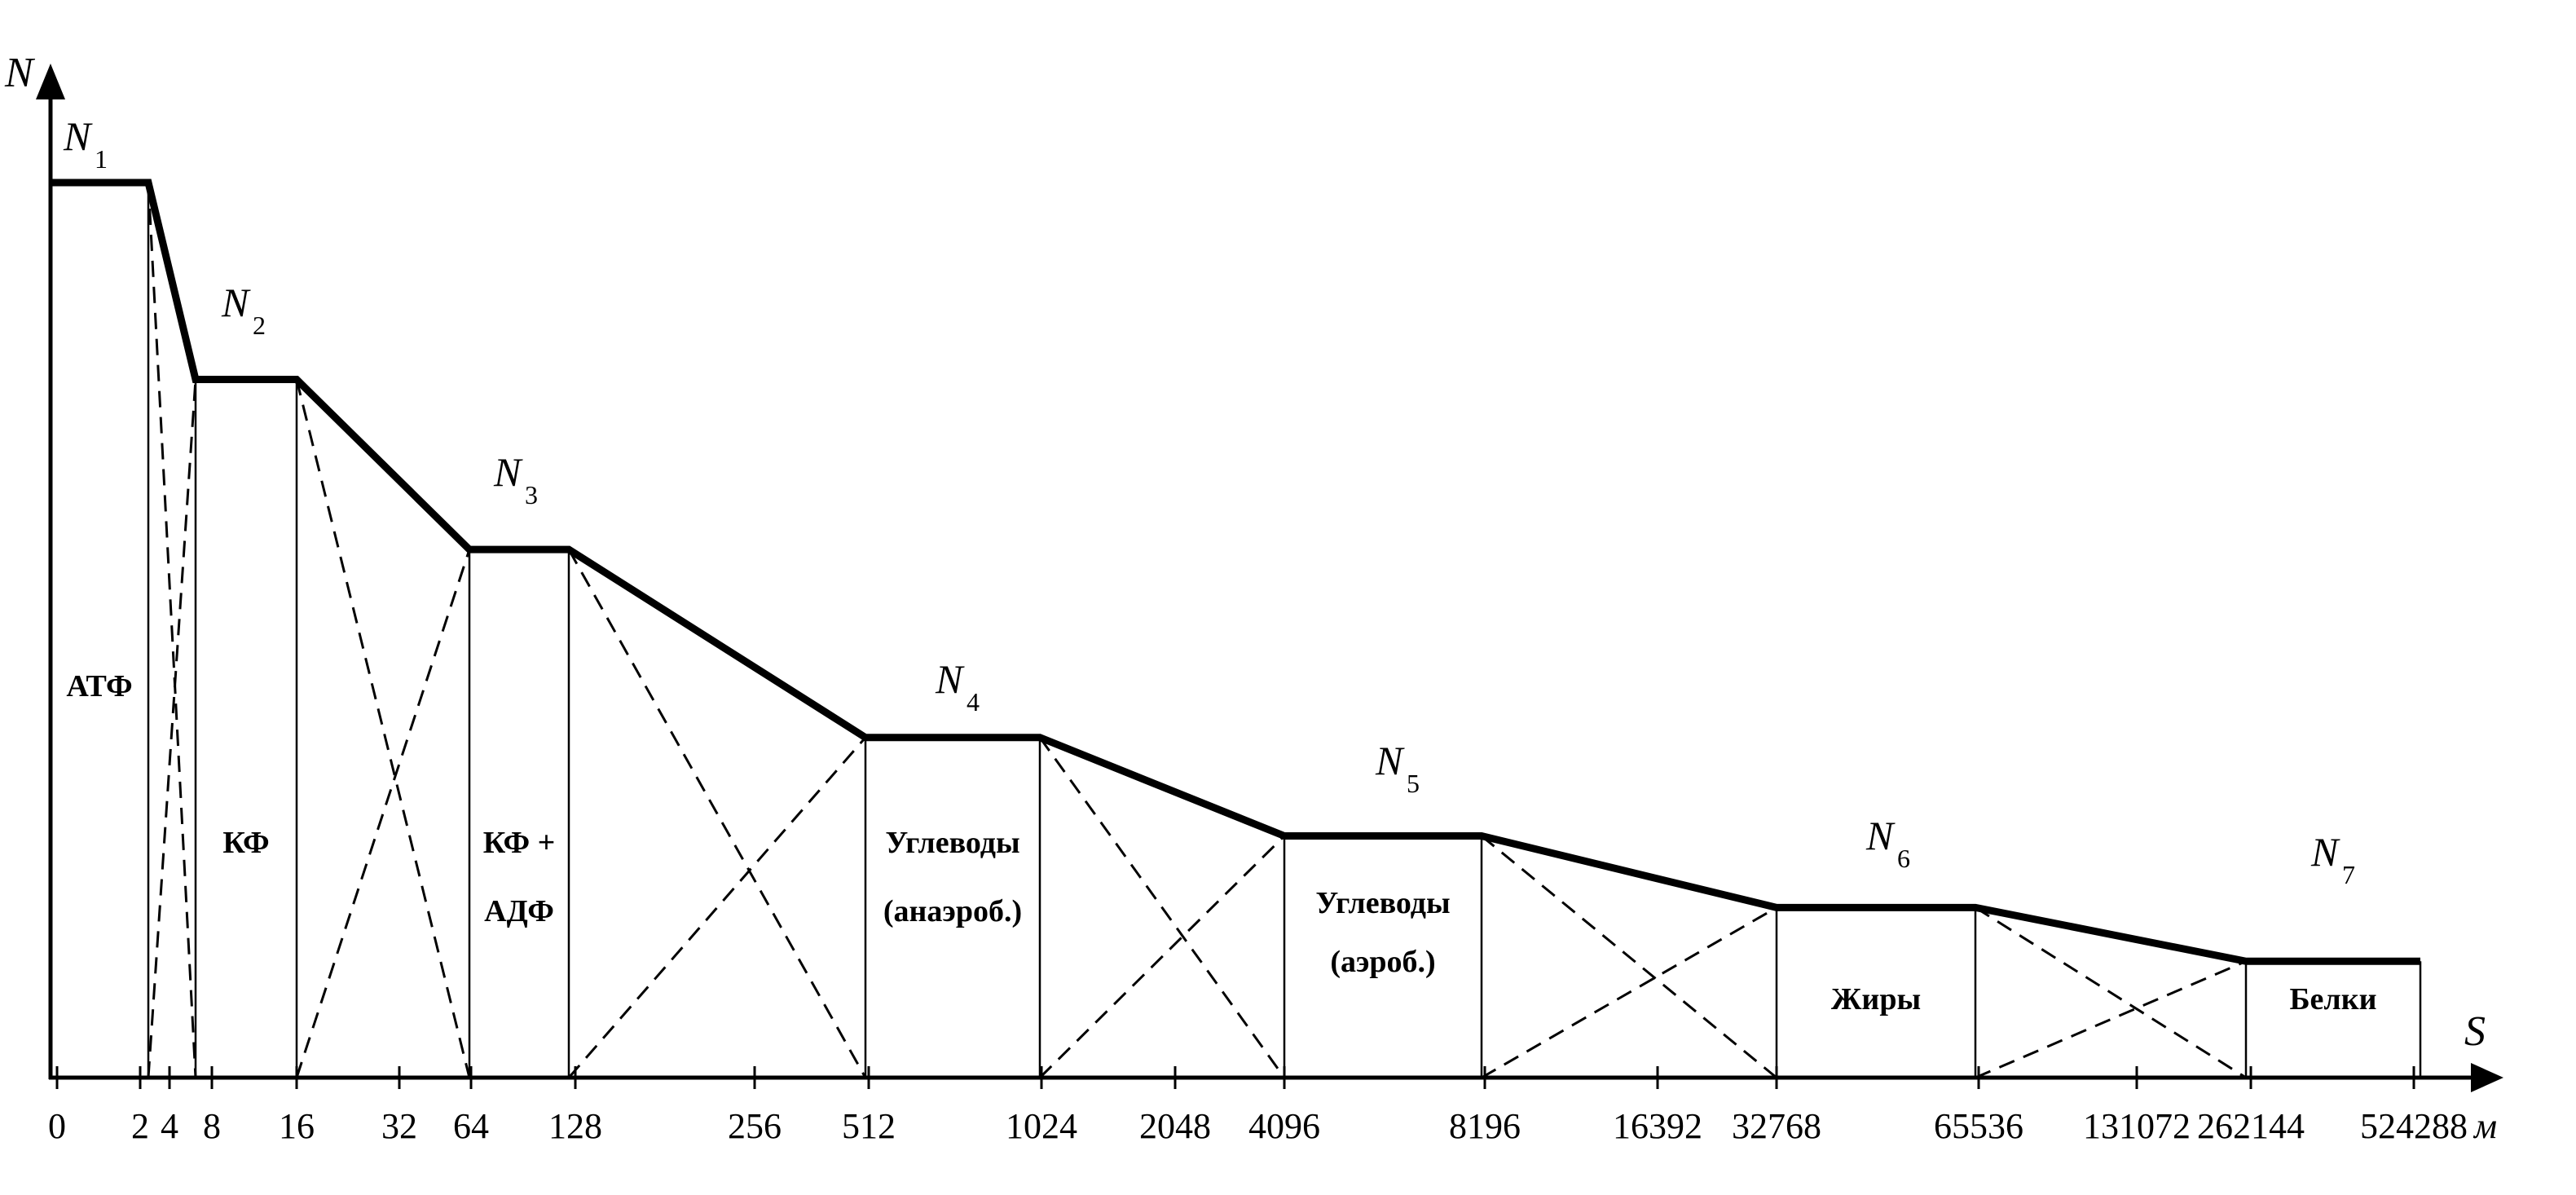 This screenshot has height=1195, width=2576. Describe the element at coordinates (973, 702) in the screenshot. I see `level-label-subscript: 4` at that location.